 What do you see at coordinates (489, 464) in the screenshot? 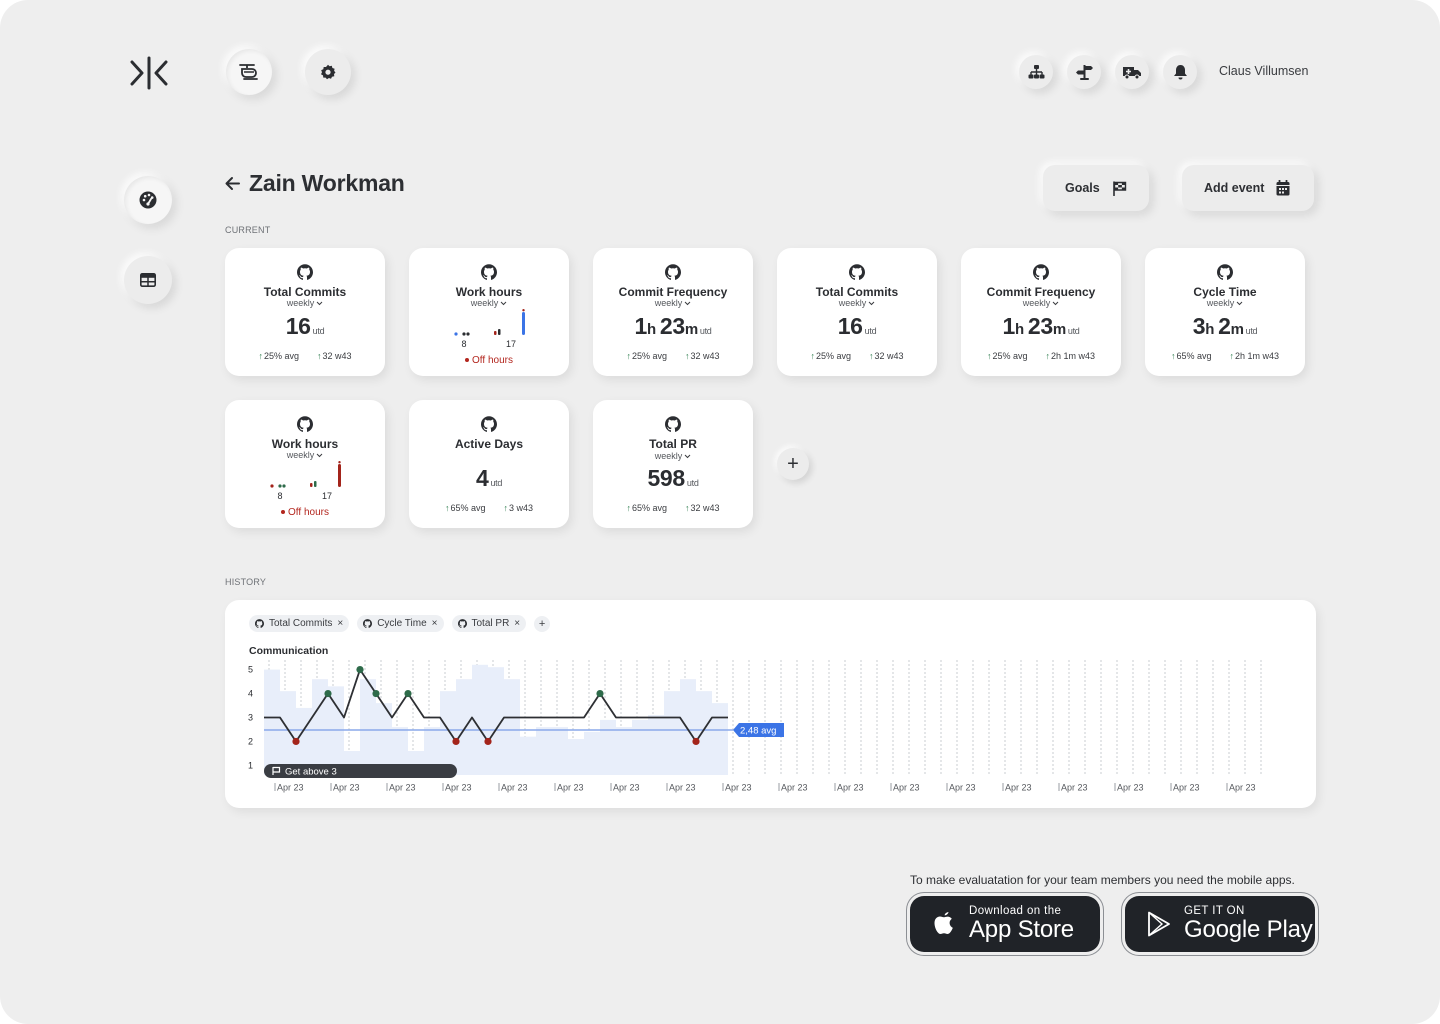
I see `metric-card-active-days: Active Days 4 utd ↑65% avg ↑3 w43` at bounding box center [489, 464].